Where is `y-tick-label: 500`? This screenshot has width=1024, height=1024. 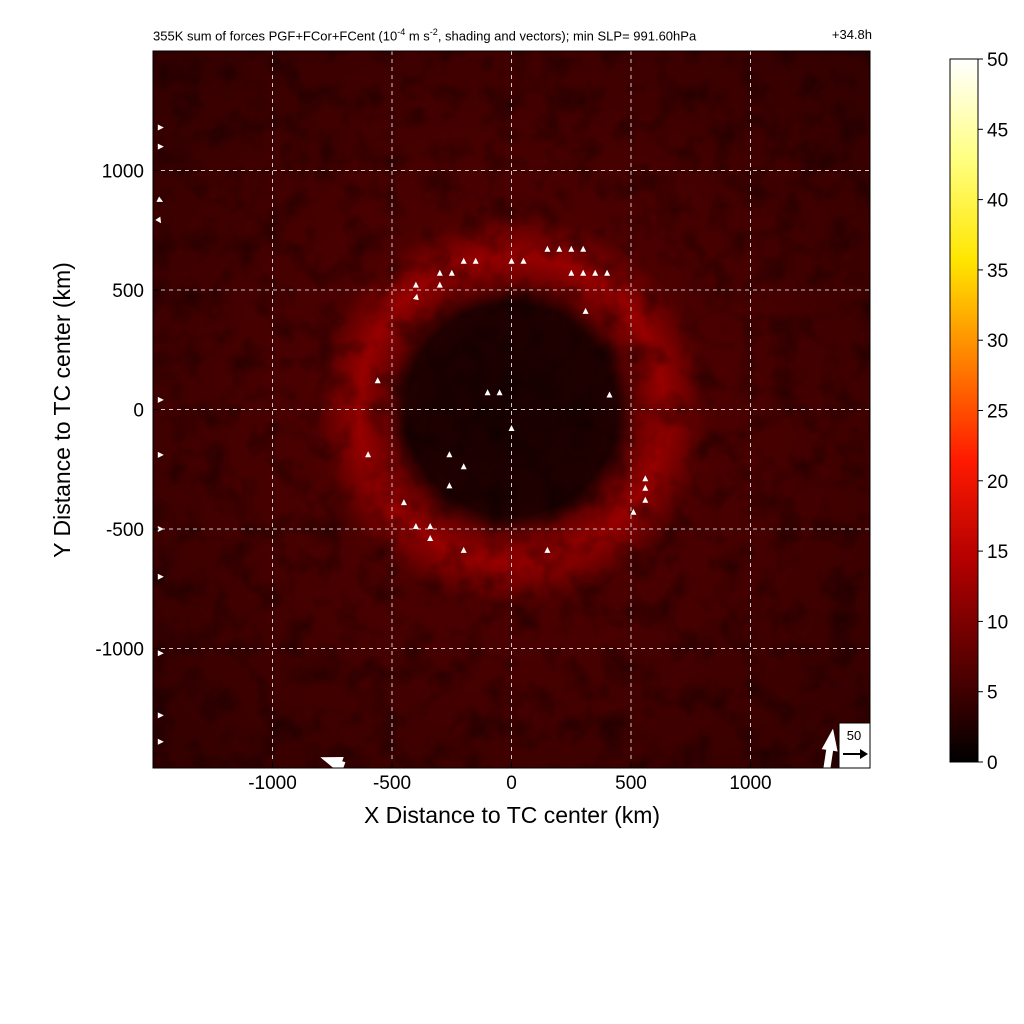
y-tick-label: 500 is located at coordinates (128, 291).